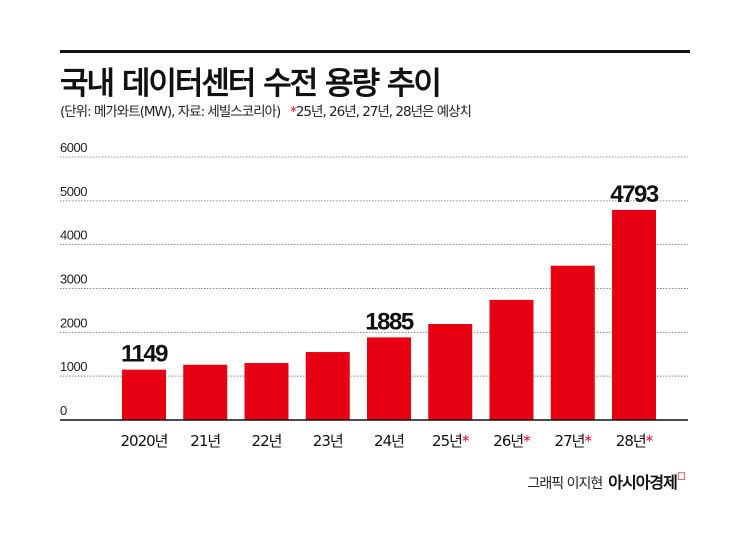  I want to click on y-tick-label: 4000, so click(73, 235).